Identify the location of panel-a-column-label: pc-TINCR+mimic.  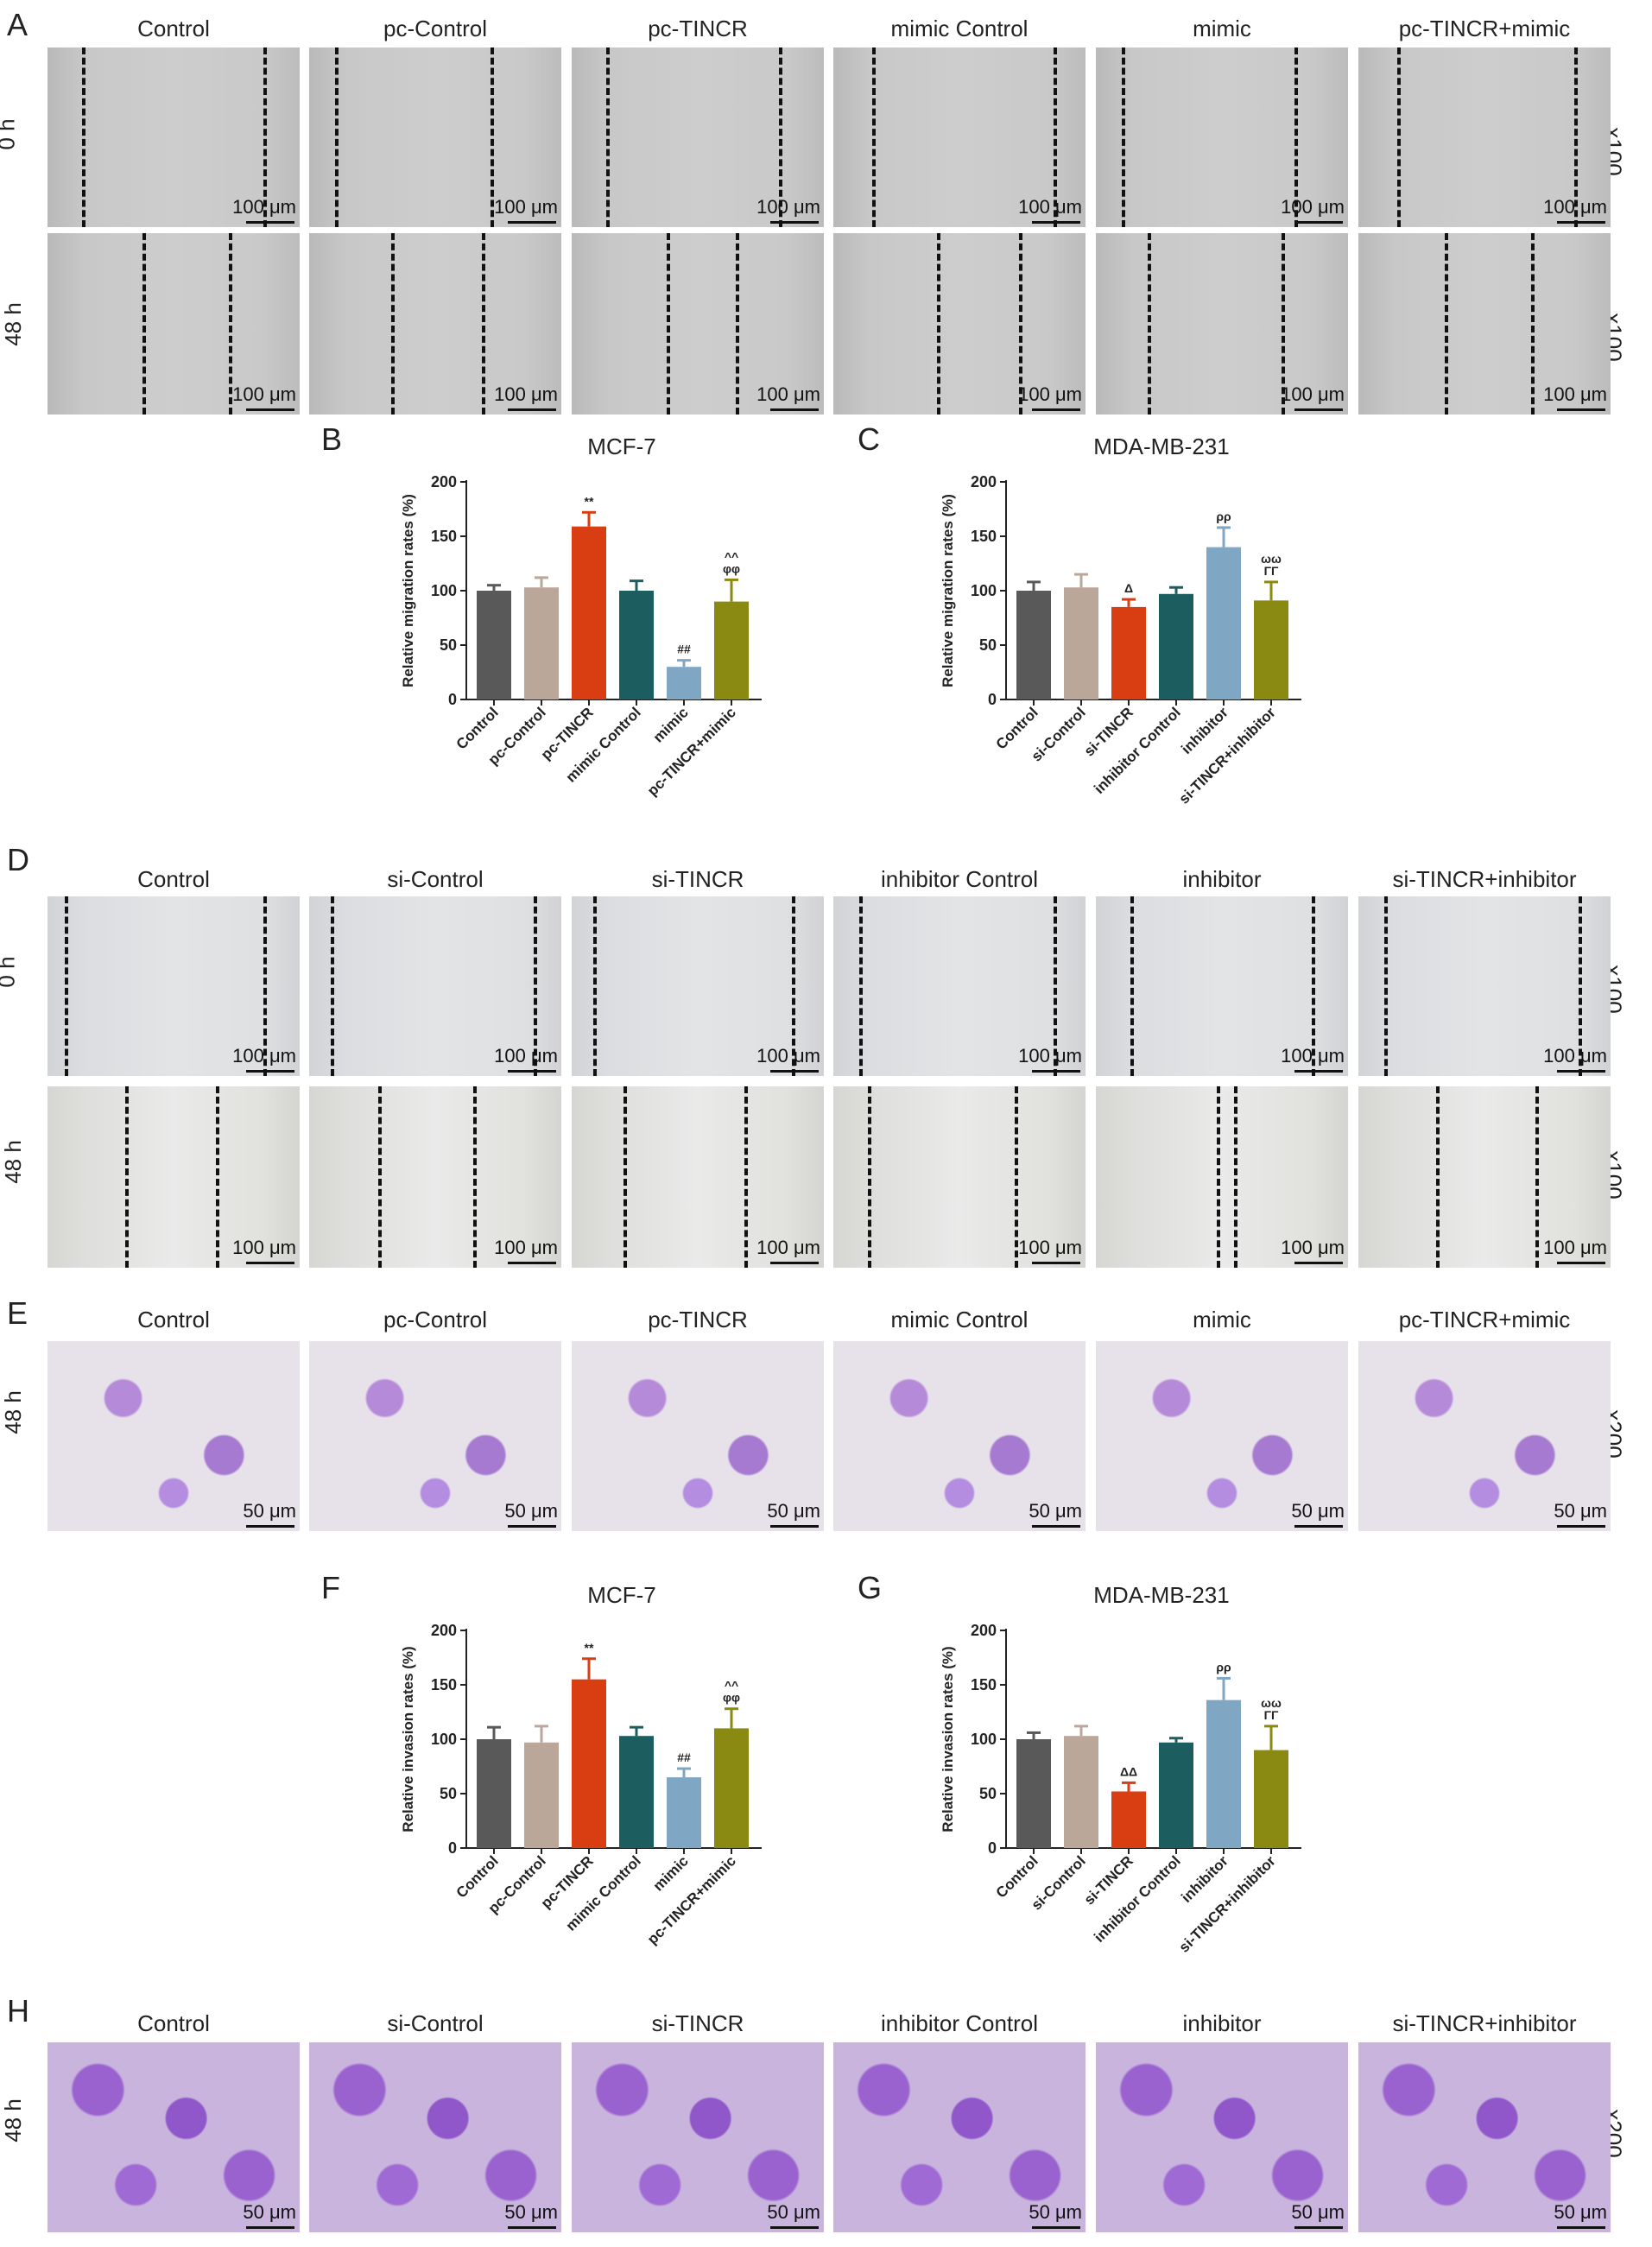
(1484, 28).